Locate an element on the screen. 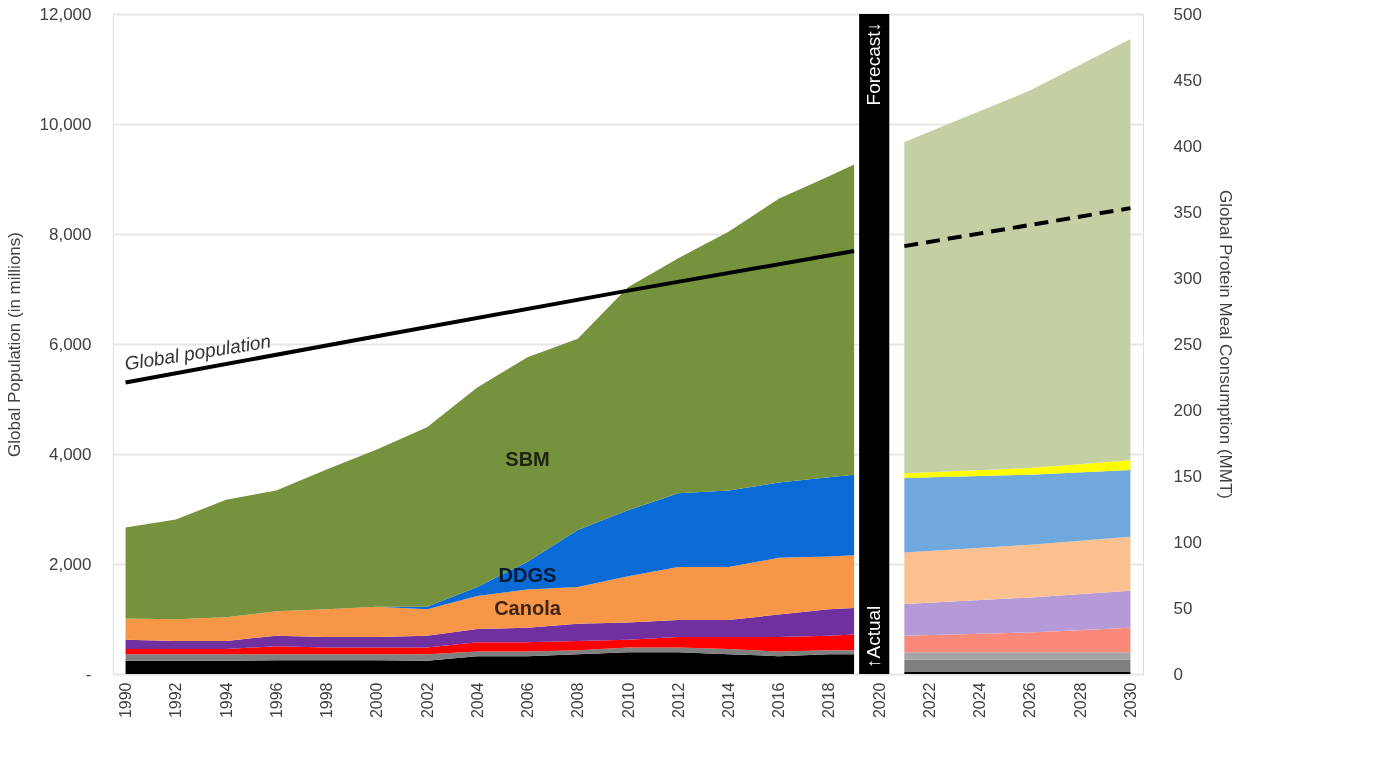 Image resolution: width=1386 pixels, height=781 pixels. x-tick-label: 2028 is located at coordinates (1080, 700).